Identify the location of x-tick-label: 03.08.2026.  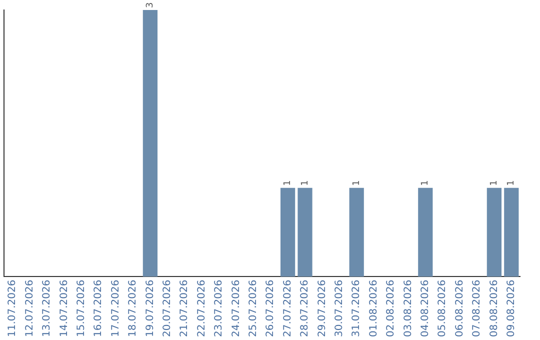
(408, 309).